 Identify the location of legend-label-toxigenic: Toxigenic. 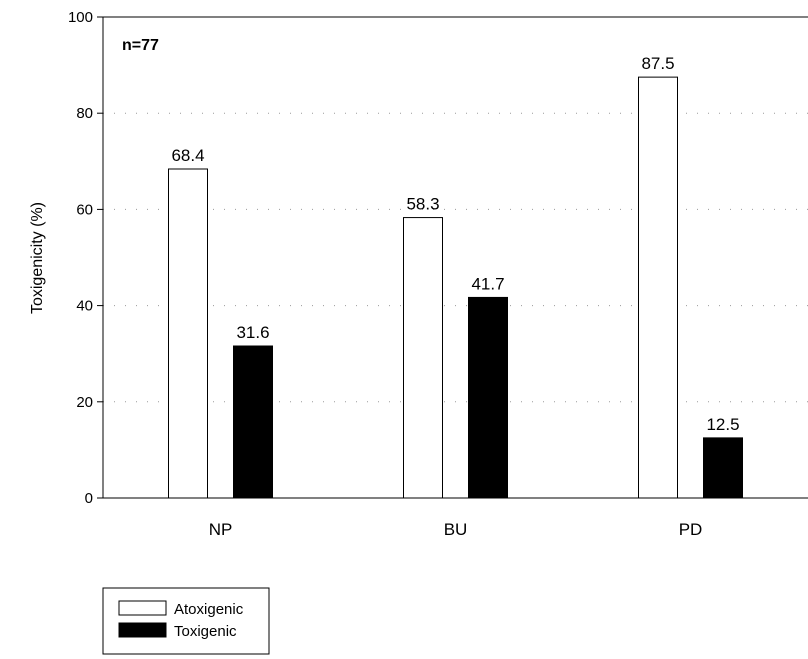
(205, 631).